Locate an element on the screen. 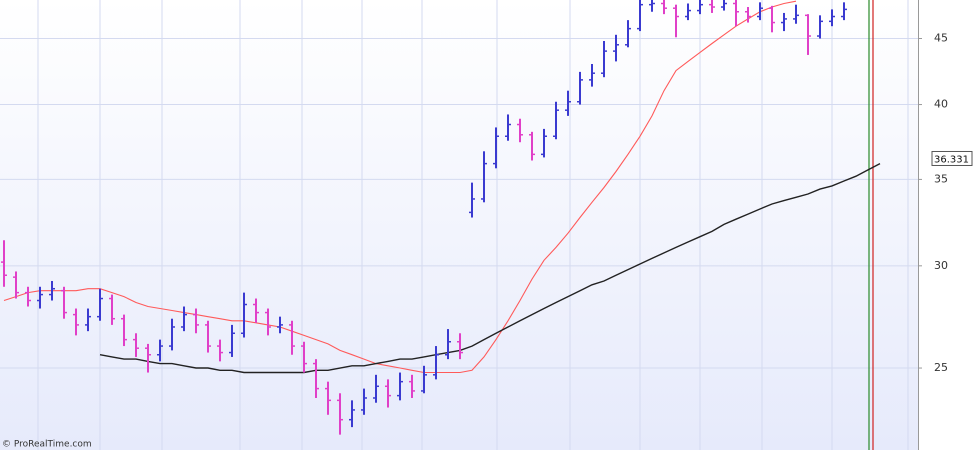 Image resolution: width=980 pixels, height=450 pixels. last-value-label: 36.331 is located at coordinates (951, 159).